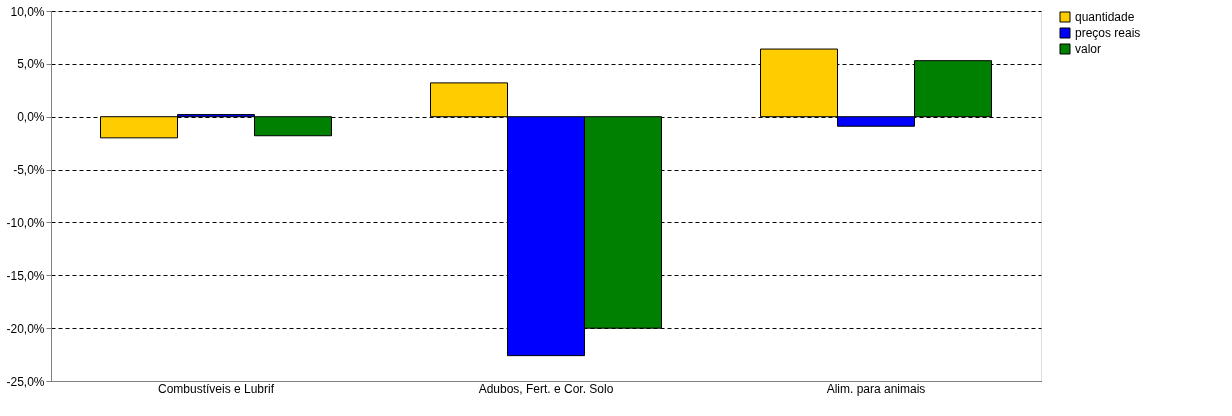 This screenshot has height=416, width=1232. I want to click on y-tick-label: -25,0%, so click(25, 381).